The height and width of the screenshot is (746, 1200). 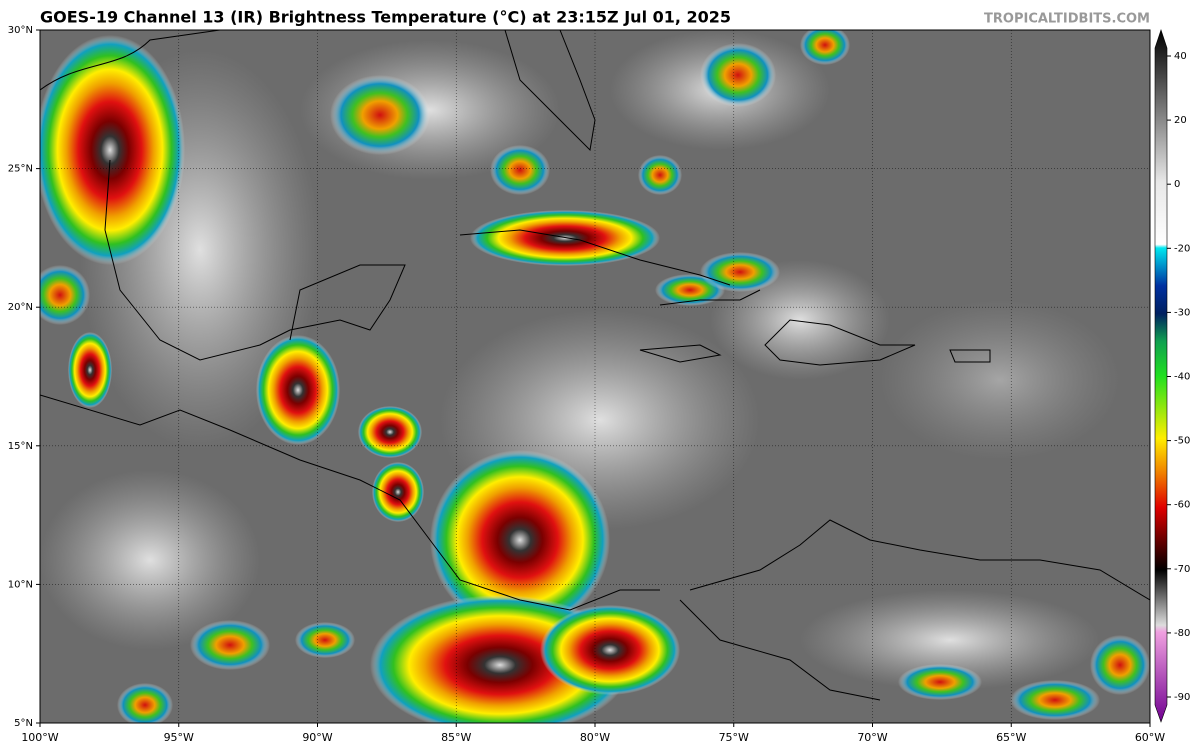 What do you see at coordinates (456, 737) in the screenshot?
I see `lon-tick-label: 85°W` at bounding box center [456, 737].